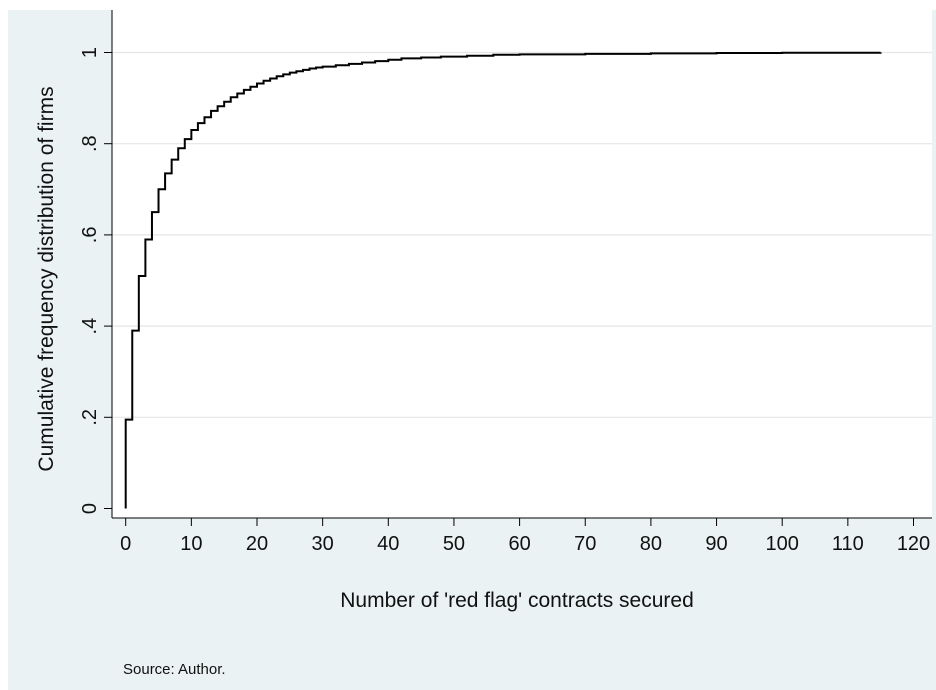  Describe the element at coordinates (323, 544) in the screenshot. I see `x-tick-label: 30` at that location.